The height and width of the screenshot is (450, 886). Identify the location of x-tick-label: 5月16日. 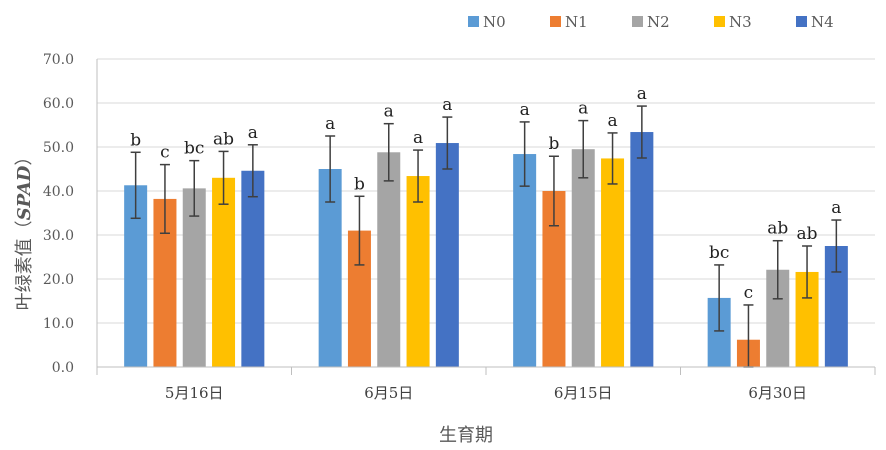
(194, 393).